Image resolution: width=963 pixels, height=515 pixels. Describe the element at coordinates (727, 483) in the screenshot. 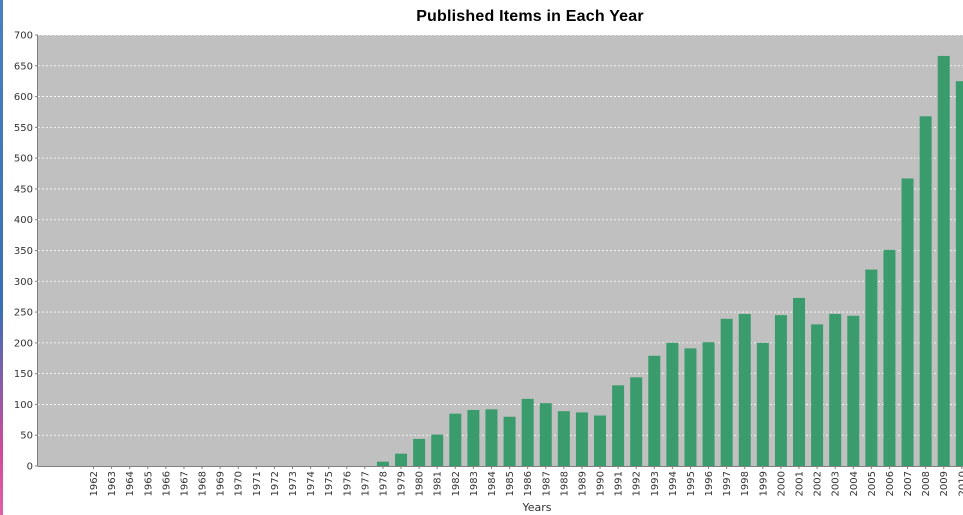

I see `x-tick-label: 1997` at that location.